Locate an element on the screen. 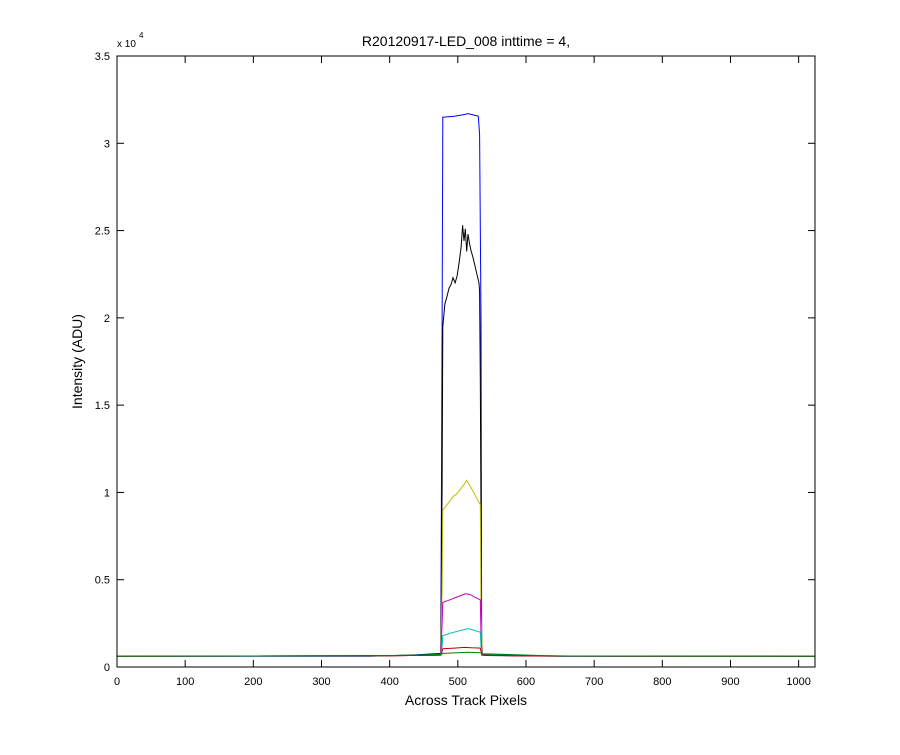 This screenshot has width=900, height=755. y-tick-label: 0.5 is located at coordinates (102, 581).